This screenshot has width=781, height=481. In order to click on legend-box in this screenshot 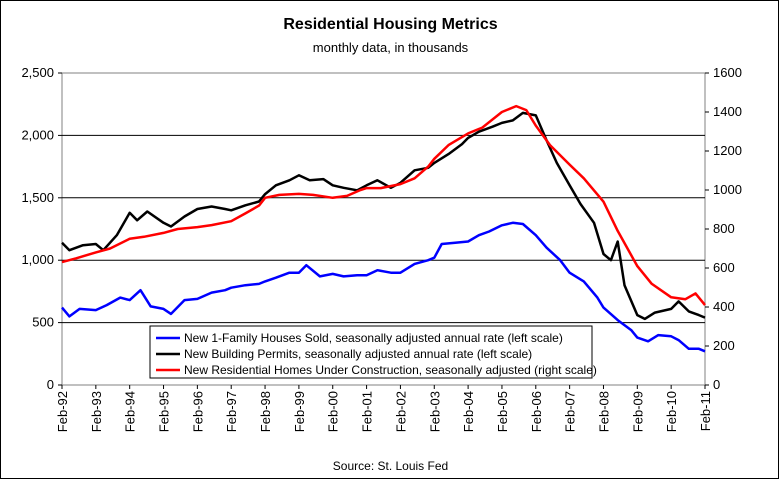, I will do `click(371, 352)`.